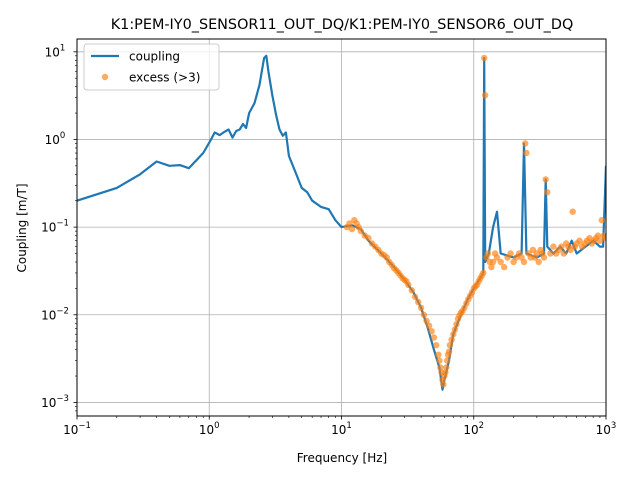 This screenshot has width=640, height=480. Describe the element at coordinates (77, 429) in the screenshot. I see `x-tick-label: 10⁻¹` at that location.